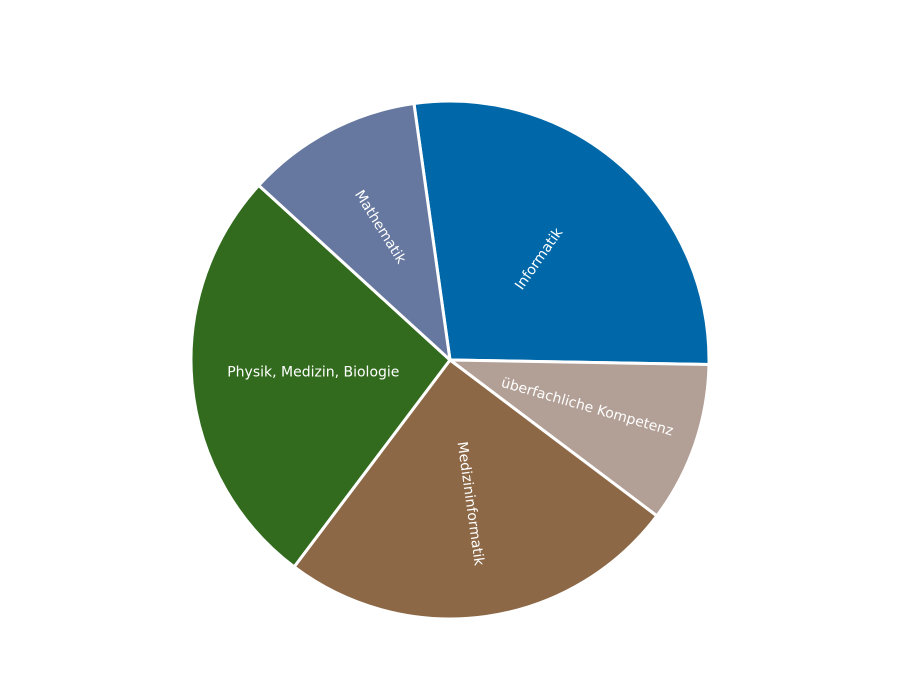 The width and height of the screenshot is (900, 700). I want to click on pie-slice-ueberfachliche-kompetenz, so click(579, 438).